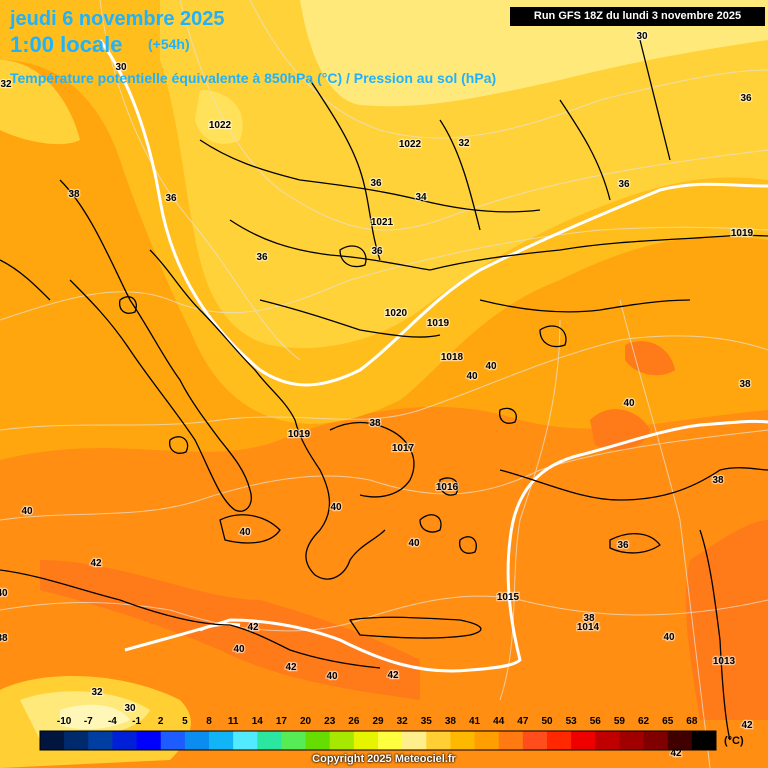  I want to click on theta-e-36-serbia: 36, so click(262, 257).